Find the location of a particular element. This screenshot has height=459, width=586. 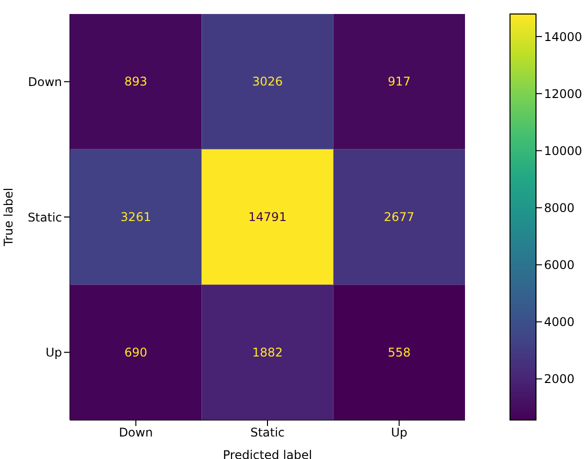

data-label: 14791 is located at coordinates (267, 217).